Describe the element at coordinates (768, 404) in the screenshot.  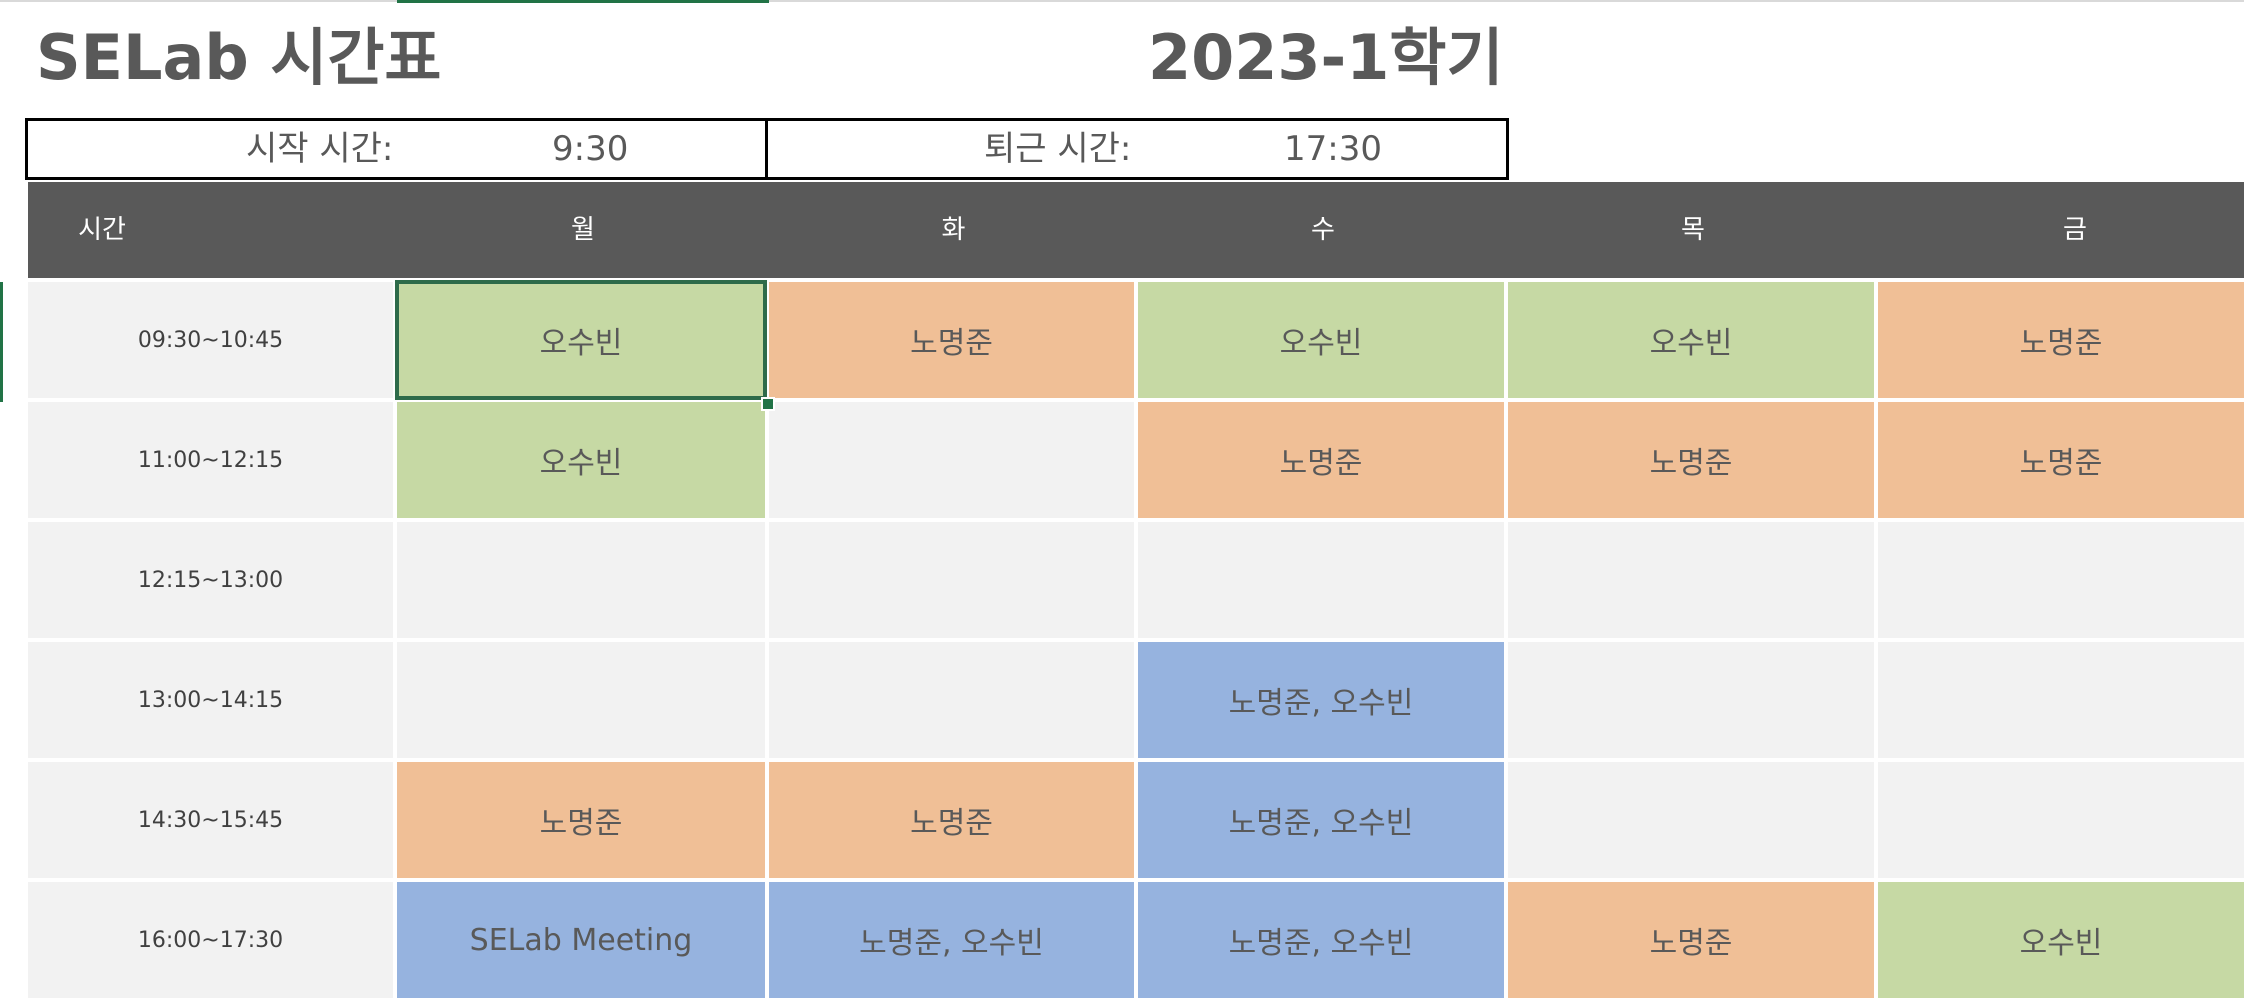
I see `fill-handle` at that location.